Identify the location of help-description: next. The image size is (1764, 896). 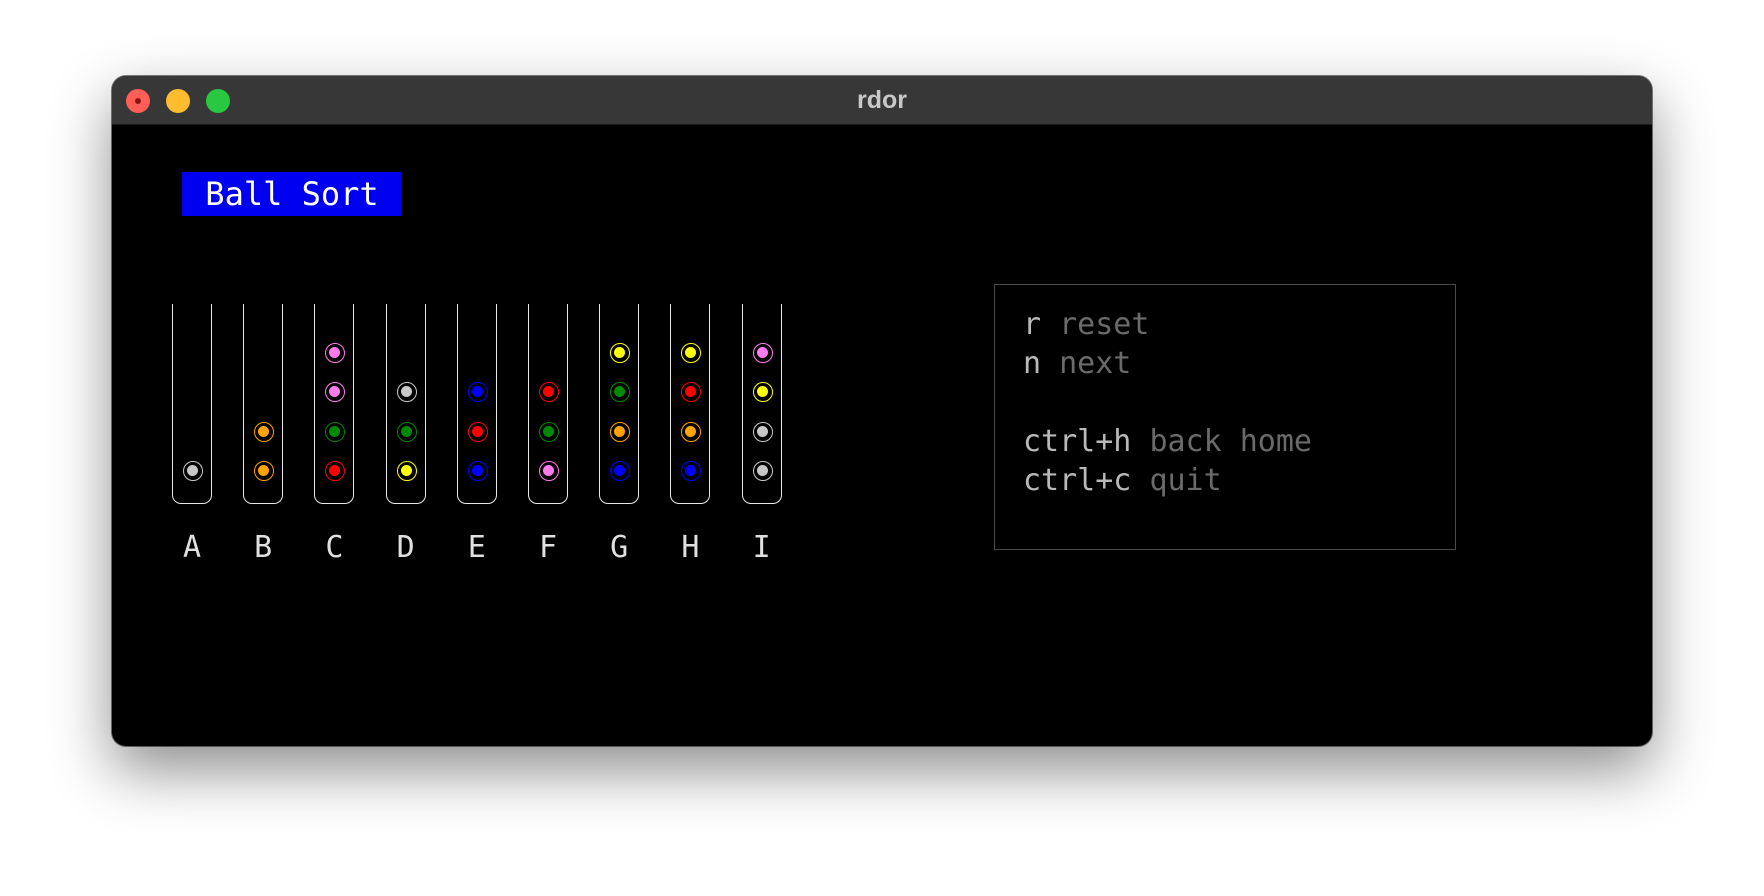
(1095, 363).